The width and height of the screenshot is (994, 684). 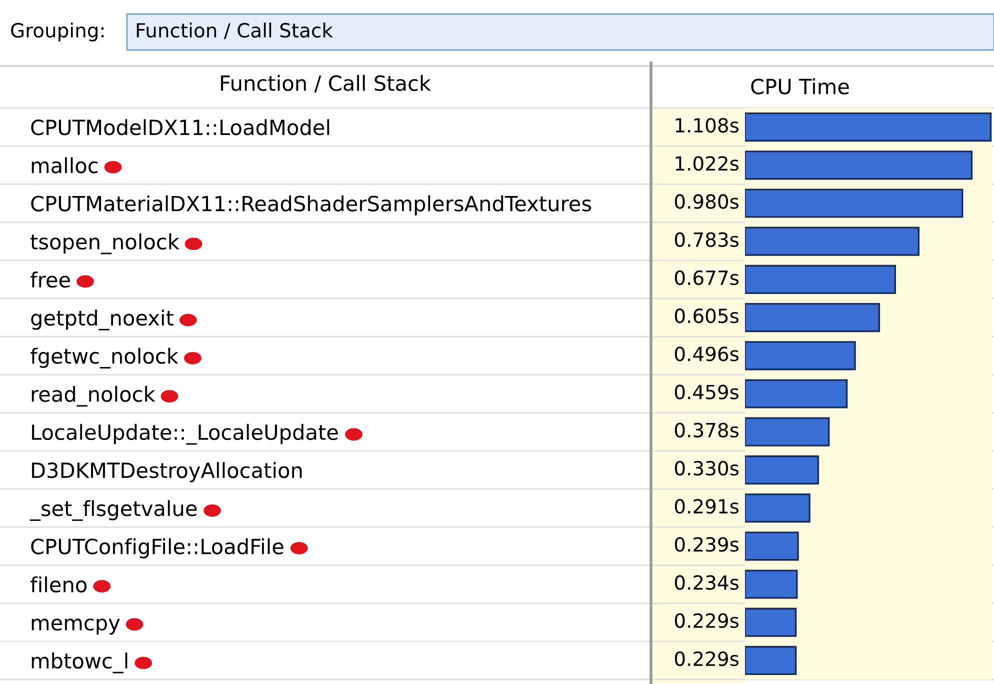 What do you see at coordinates (706, 316) in the screenshot?
I see `data-label: 0.605s` at bounding box center [706, 316].